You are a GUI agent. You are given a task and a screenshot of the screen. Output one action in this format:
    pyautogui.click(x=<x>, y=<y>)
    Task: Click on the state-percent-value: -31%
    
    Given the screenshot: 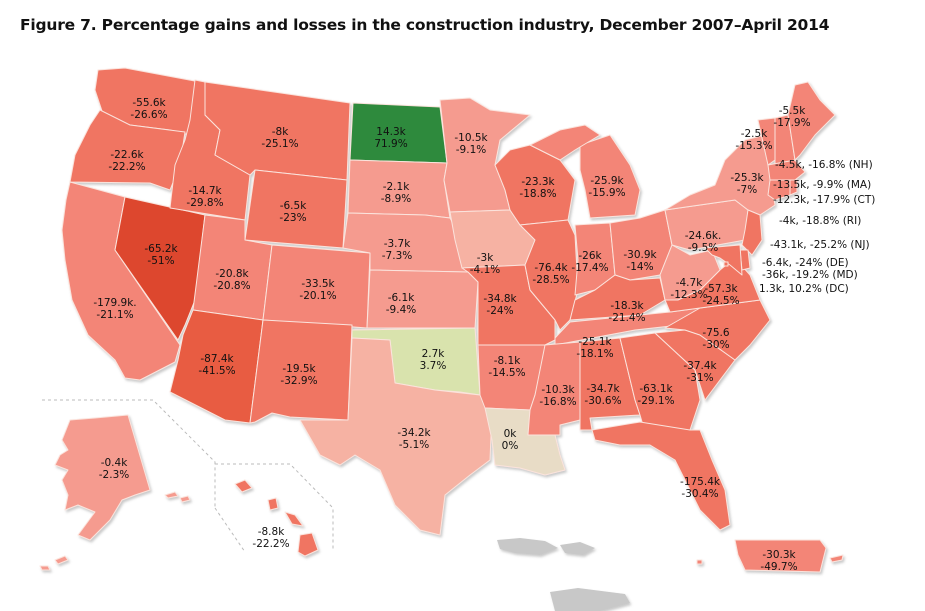 What is the action you would take?
    pyautogui.click(x=699, y=378)
    